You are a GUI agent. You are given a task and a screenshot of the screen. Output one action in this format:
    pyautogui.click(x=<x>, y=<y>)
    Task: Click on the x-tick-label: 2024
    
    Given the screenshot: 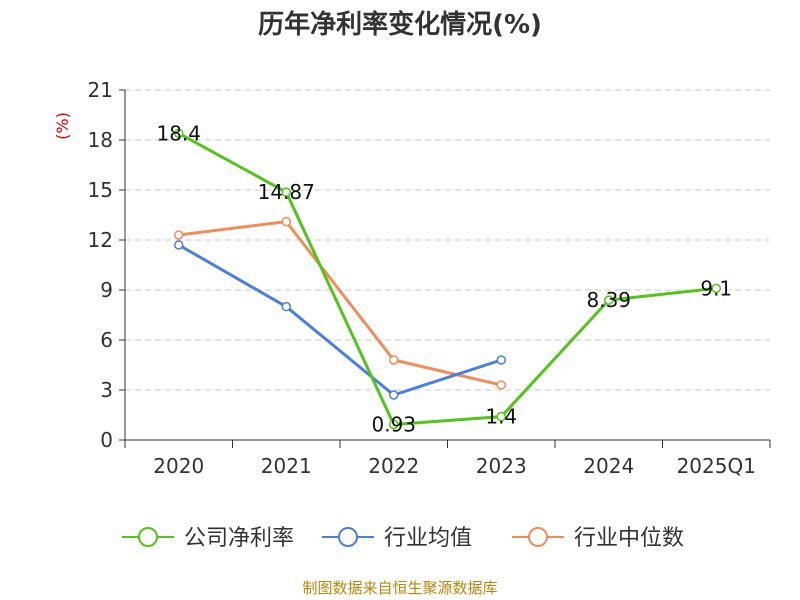 What is the action you would take?
    pyautogui.click(x=608, y=466)
    